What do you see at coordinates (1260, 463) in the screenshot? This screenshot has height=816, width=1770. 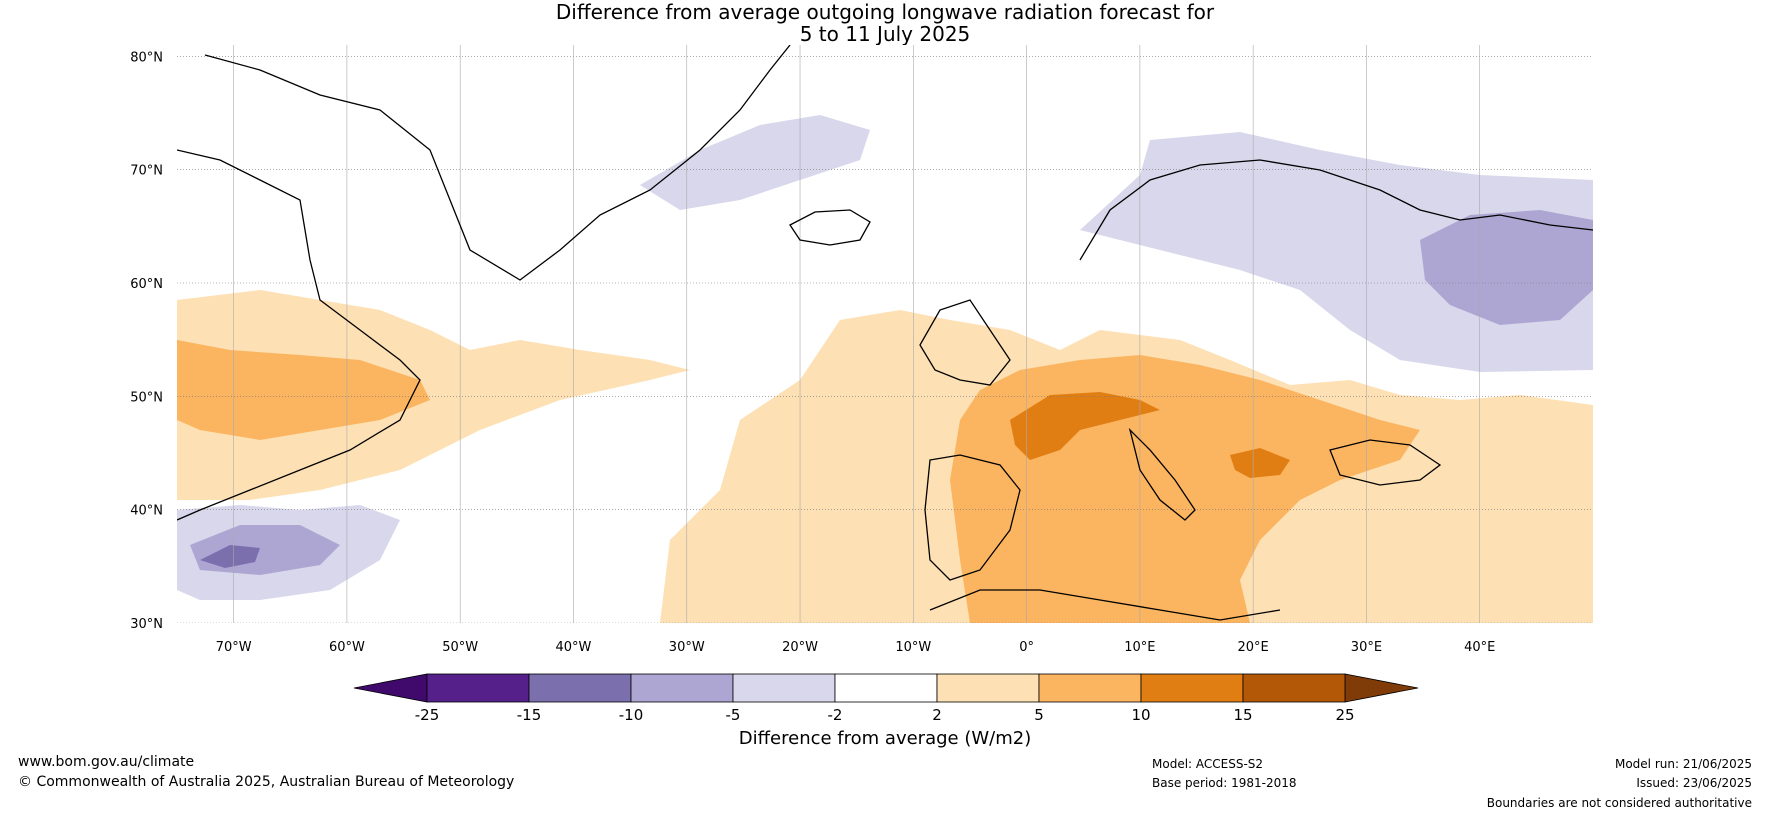 I see `positive-anomaly-region-strong-balkans` at bounding box center [1260, 463].